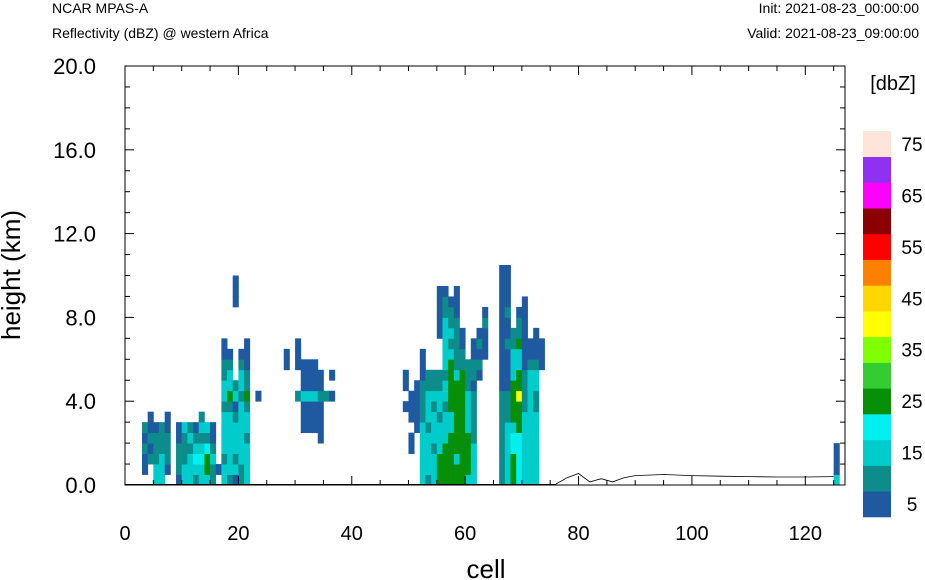  I want to click on y-tick-label: 12.0, so click(74, 234).